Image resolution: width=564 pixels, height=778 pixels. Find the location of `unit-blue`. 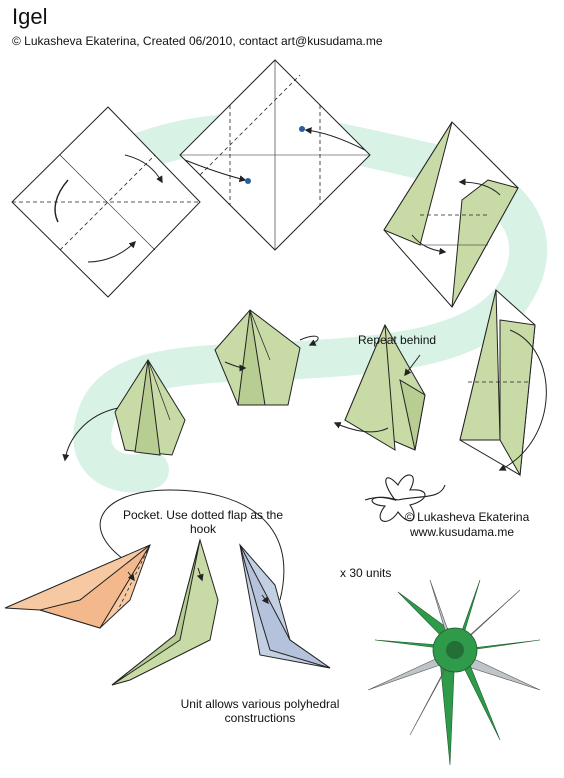

unit-blue is located at coordinates (285, 606).